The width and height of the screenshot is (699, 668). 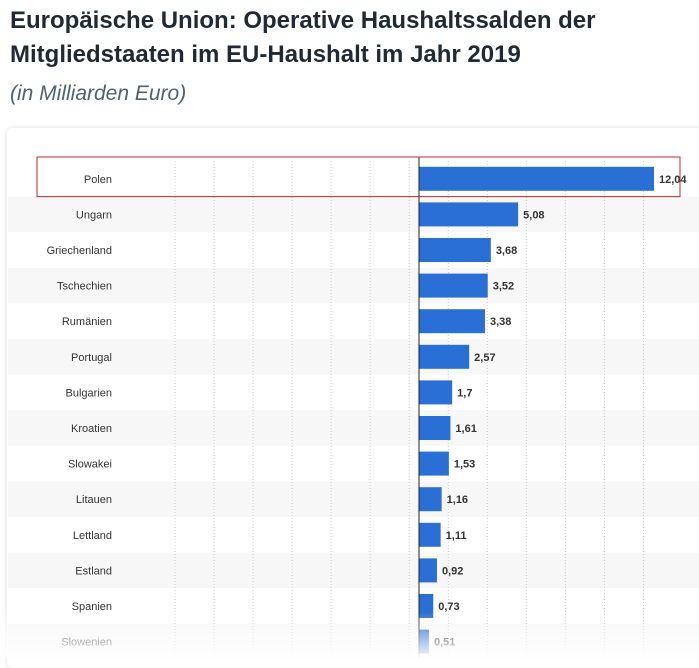 What do you see at coordinates (506, 251) in the screenshot?
I see `value-label: 3,68` at bounding box center [506, 251].